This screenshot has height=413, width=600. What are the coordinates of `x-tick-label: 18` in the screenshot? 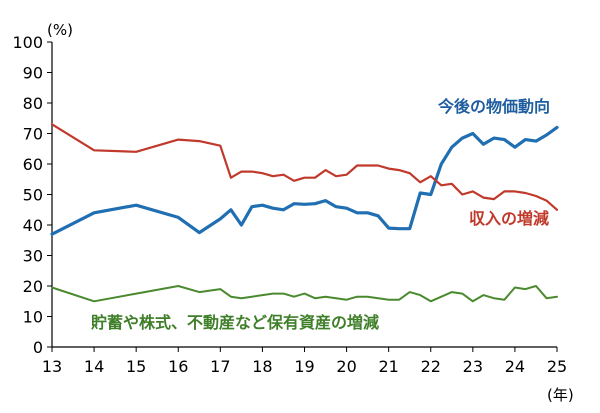 It's located at (262, 366).